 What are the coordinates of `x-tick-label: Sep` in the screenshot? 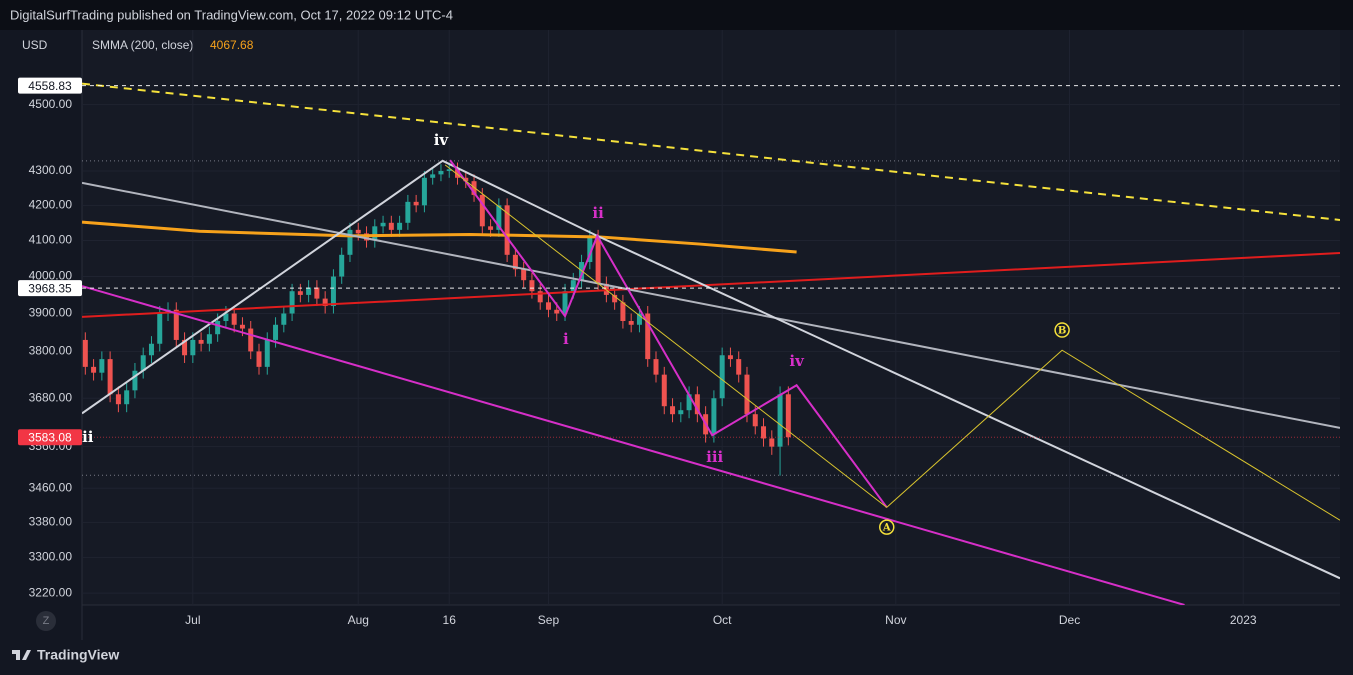 It's located at (549, 620).